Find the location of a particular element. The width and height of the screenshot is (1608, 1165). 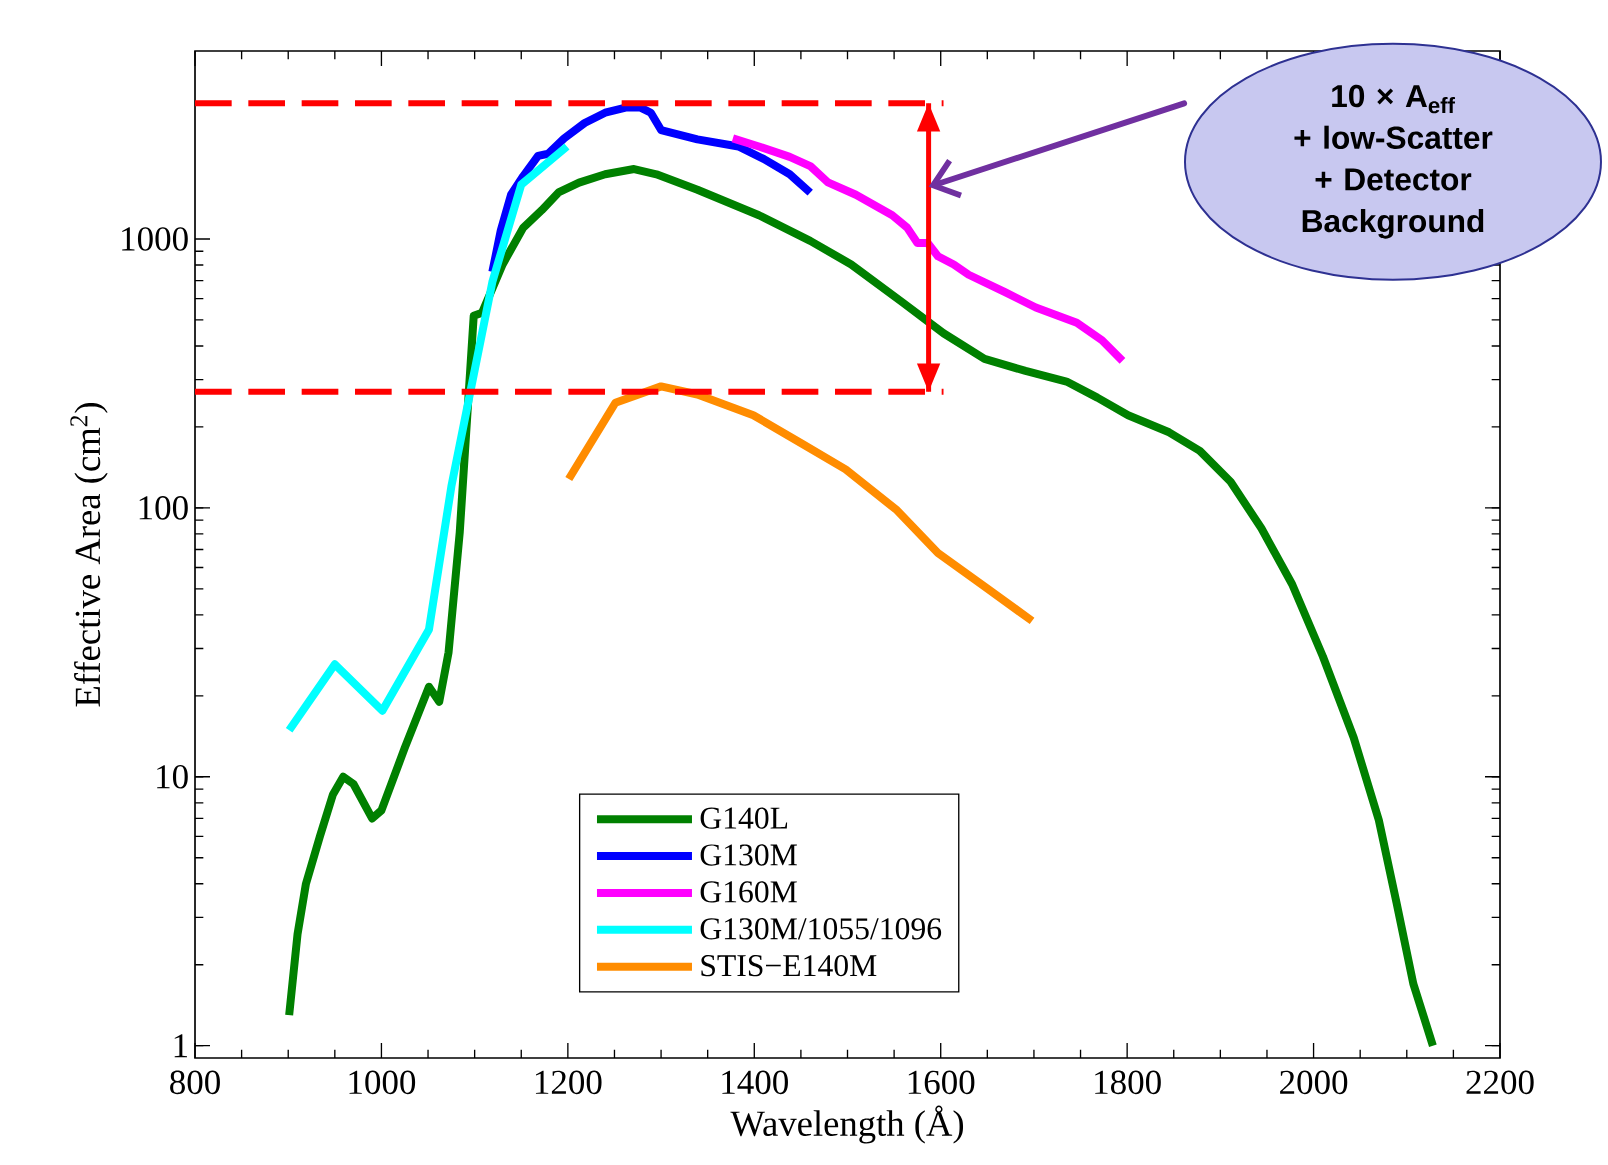

y-tick-label: 1000 is located at coordinates (155, 239).